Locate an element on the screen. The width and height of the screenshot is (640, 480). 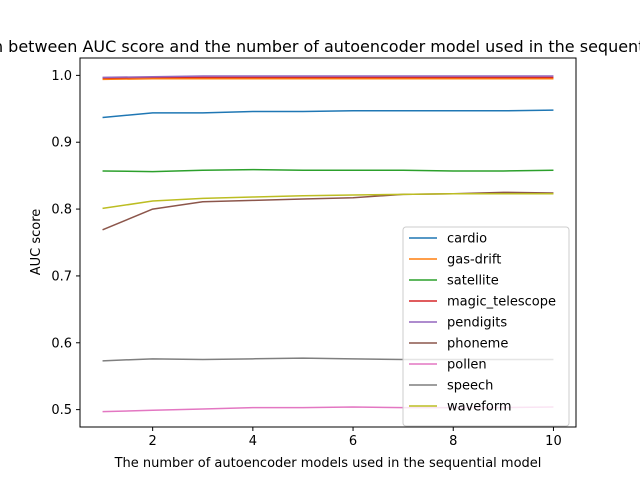
legend-label-satellite: satellite is located at coordinates (473, 281).